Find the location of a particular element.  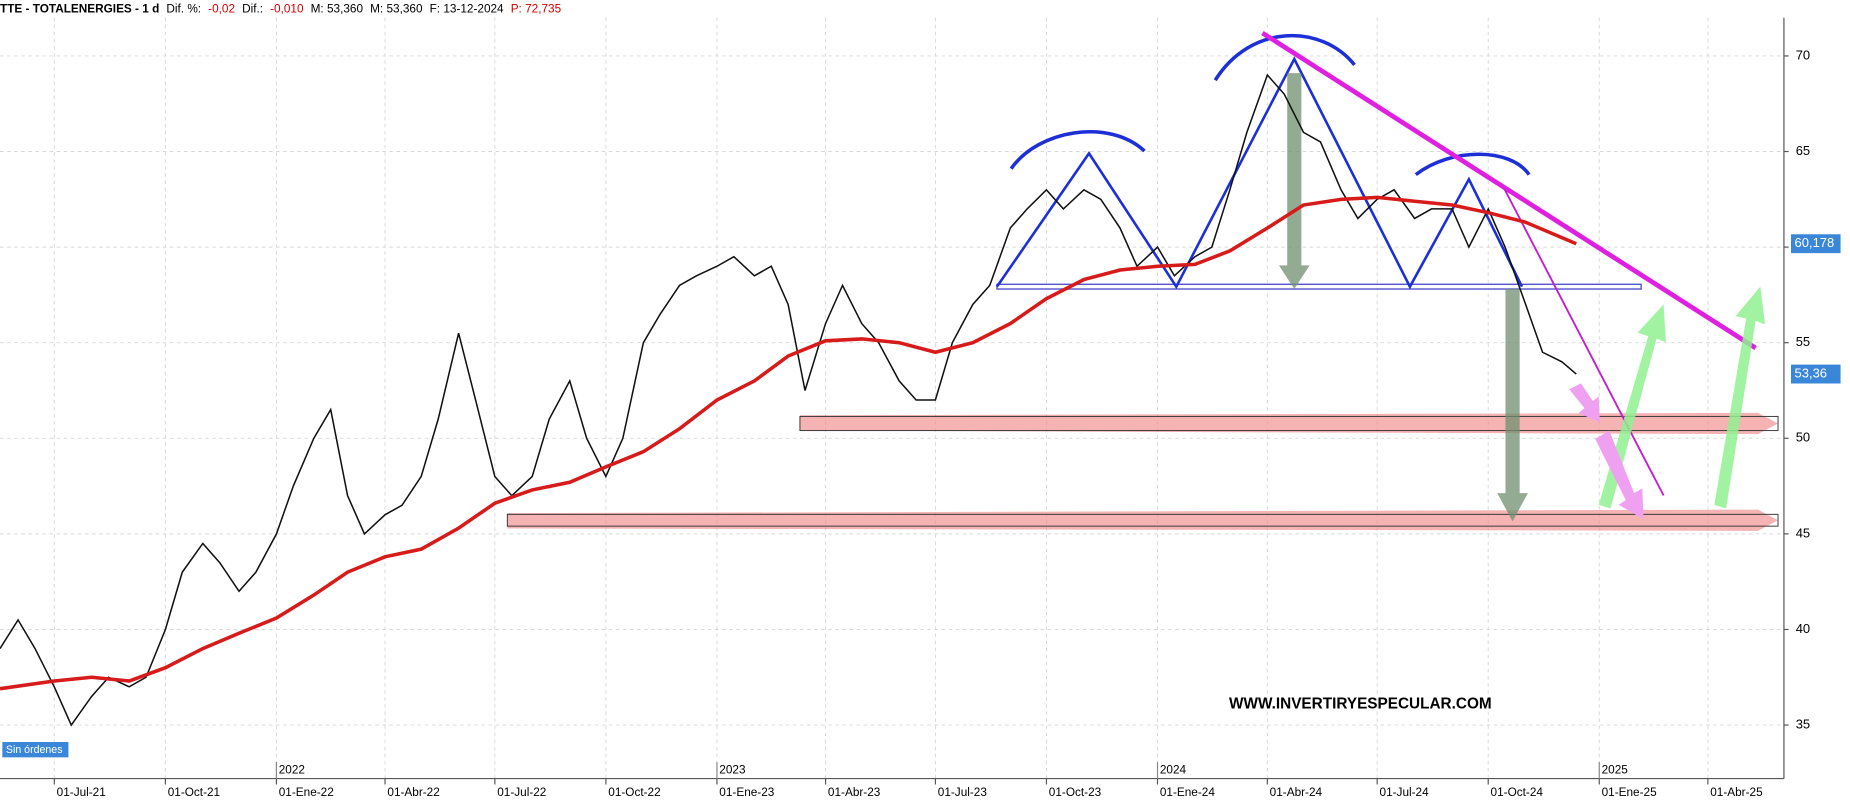

projection-arrow is located at coordinates (1740, 397).